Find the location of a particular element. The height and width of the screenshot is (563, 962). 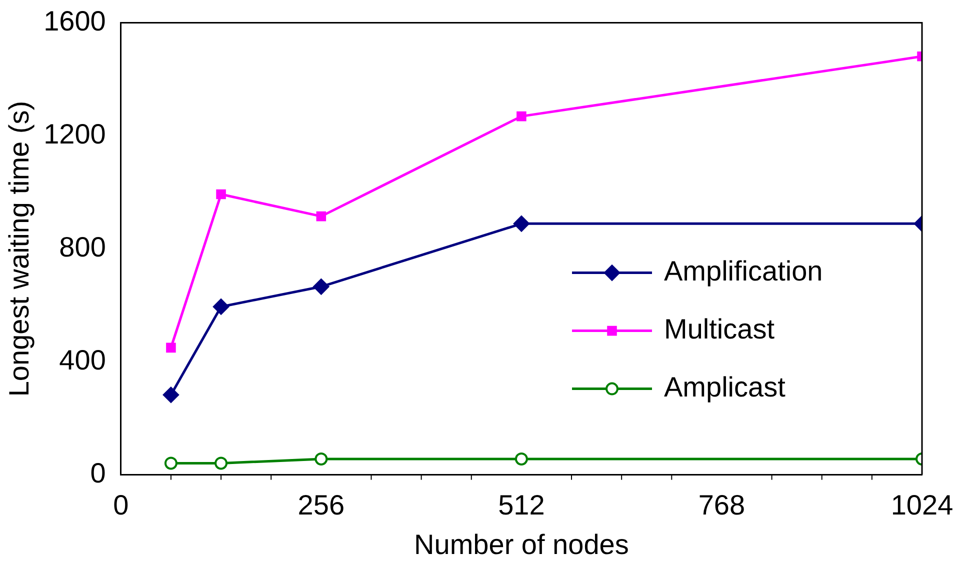

x-tick-label: 1024 is located at coordinates (922, 504).